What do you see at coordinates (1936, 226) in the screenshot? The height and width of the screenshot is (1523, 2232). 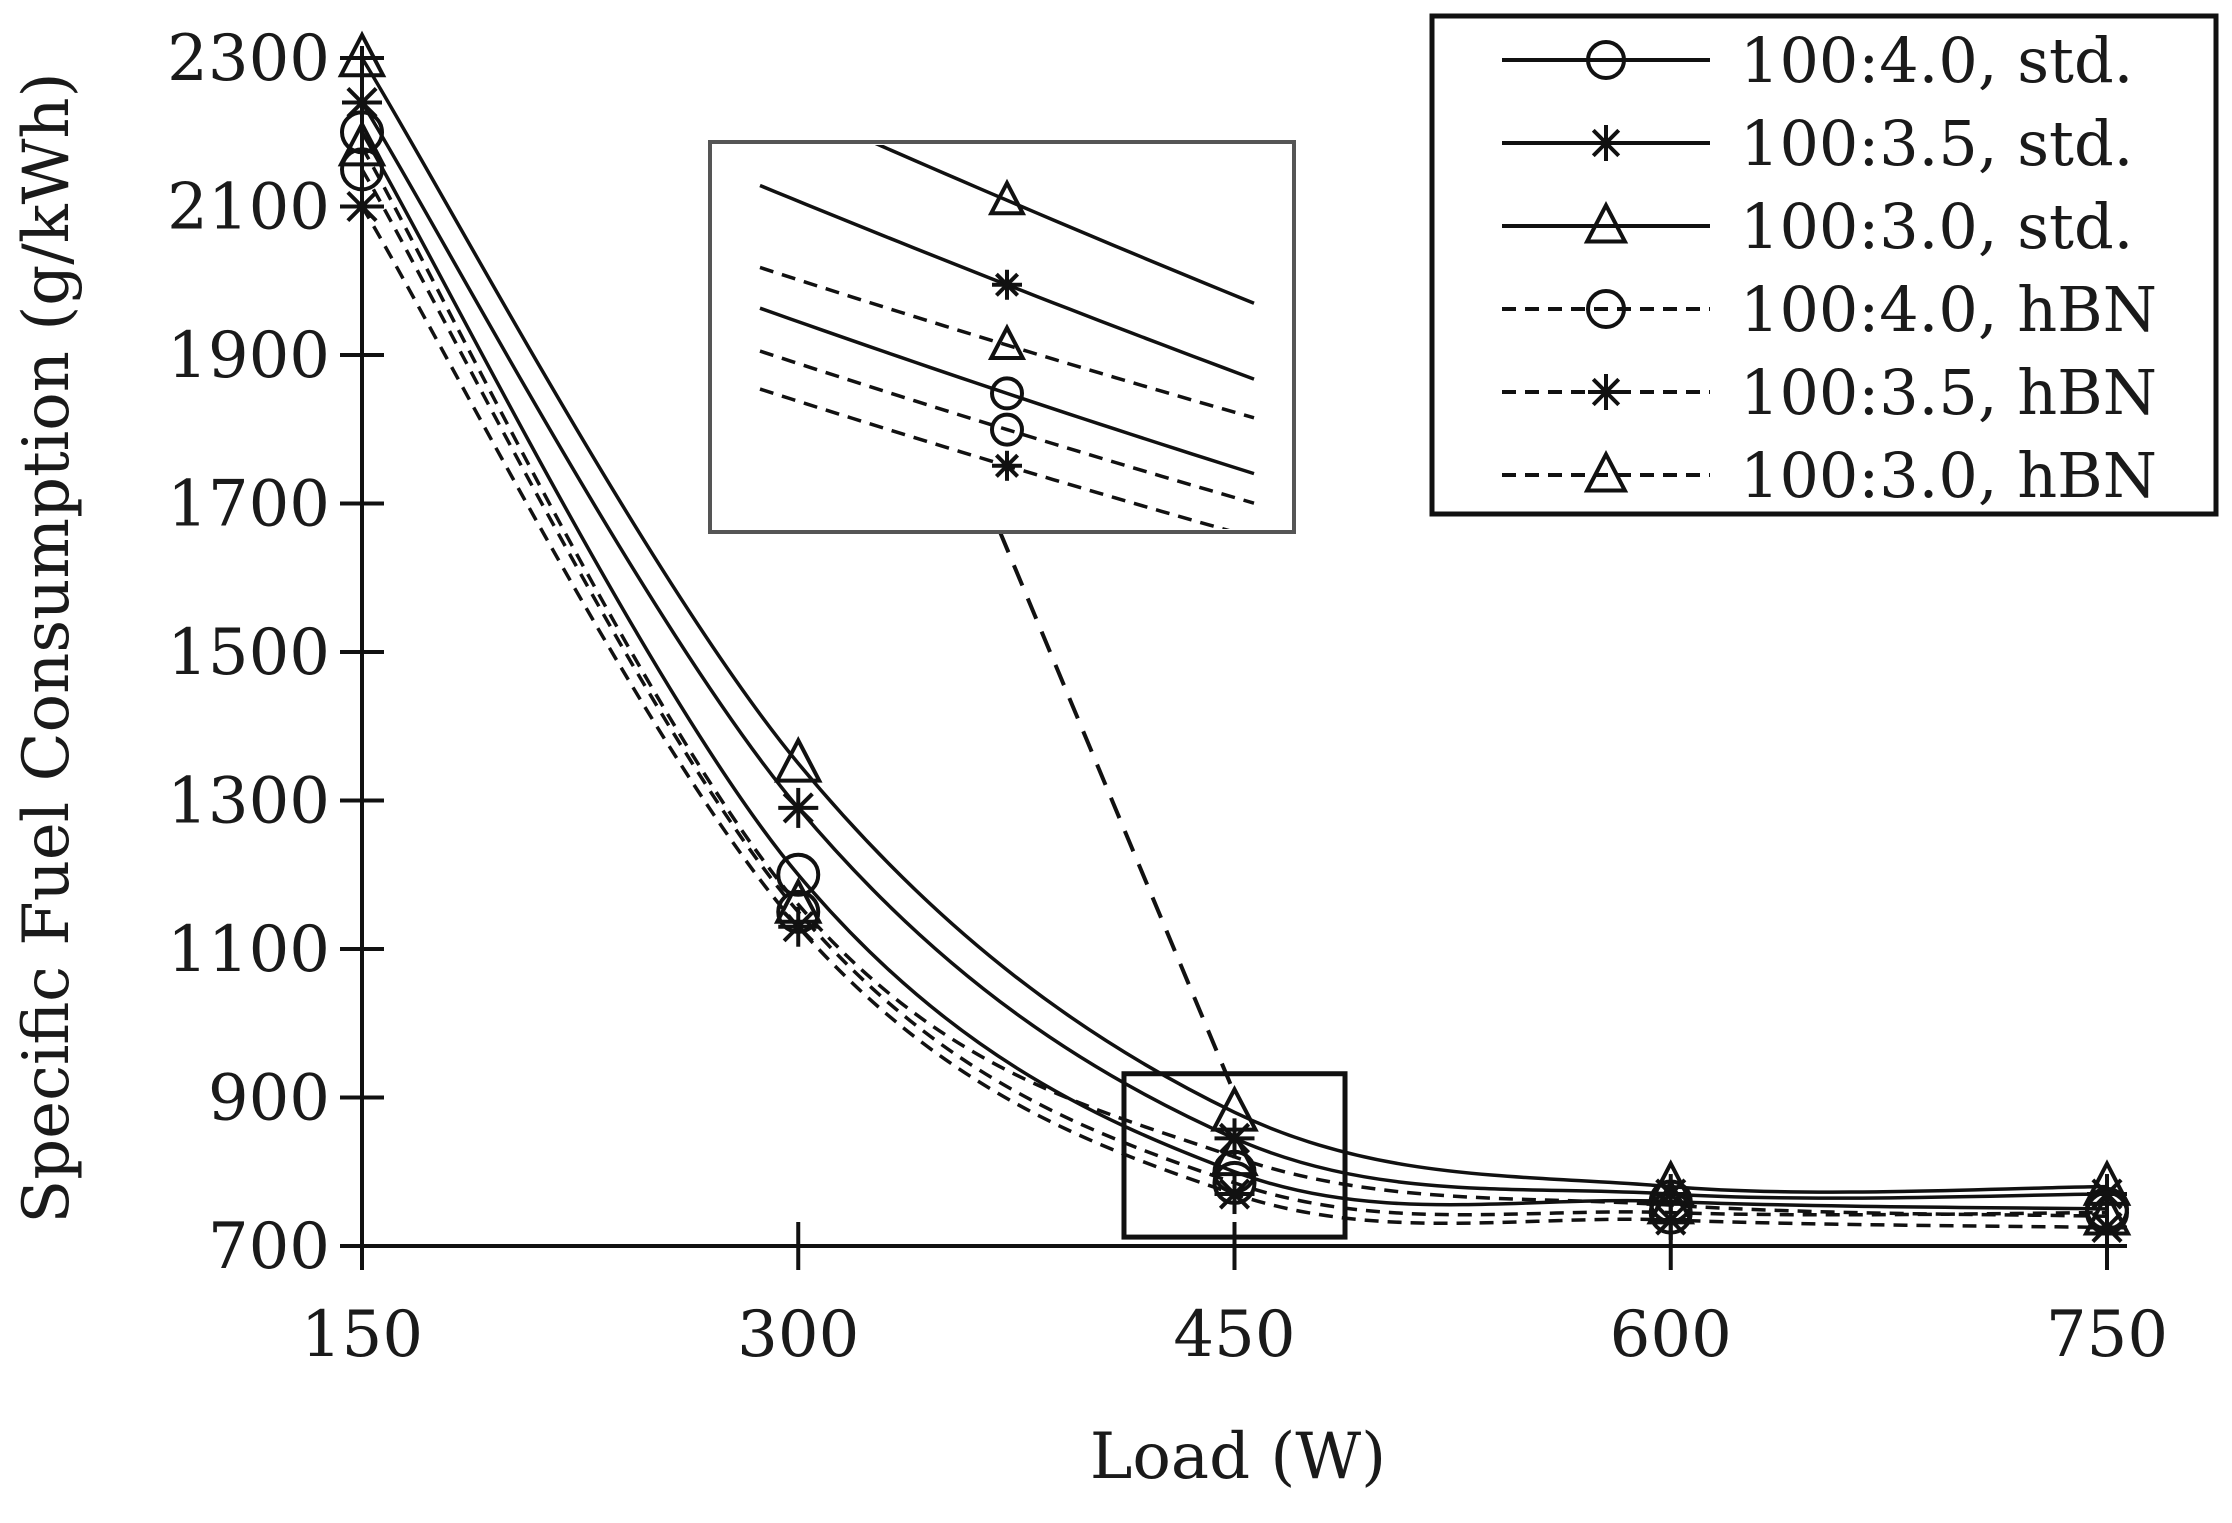 I see `legend-label-100-3-0-std: 100:3.0, std.` at bounding box center [1936, 226].